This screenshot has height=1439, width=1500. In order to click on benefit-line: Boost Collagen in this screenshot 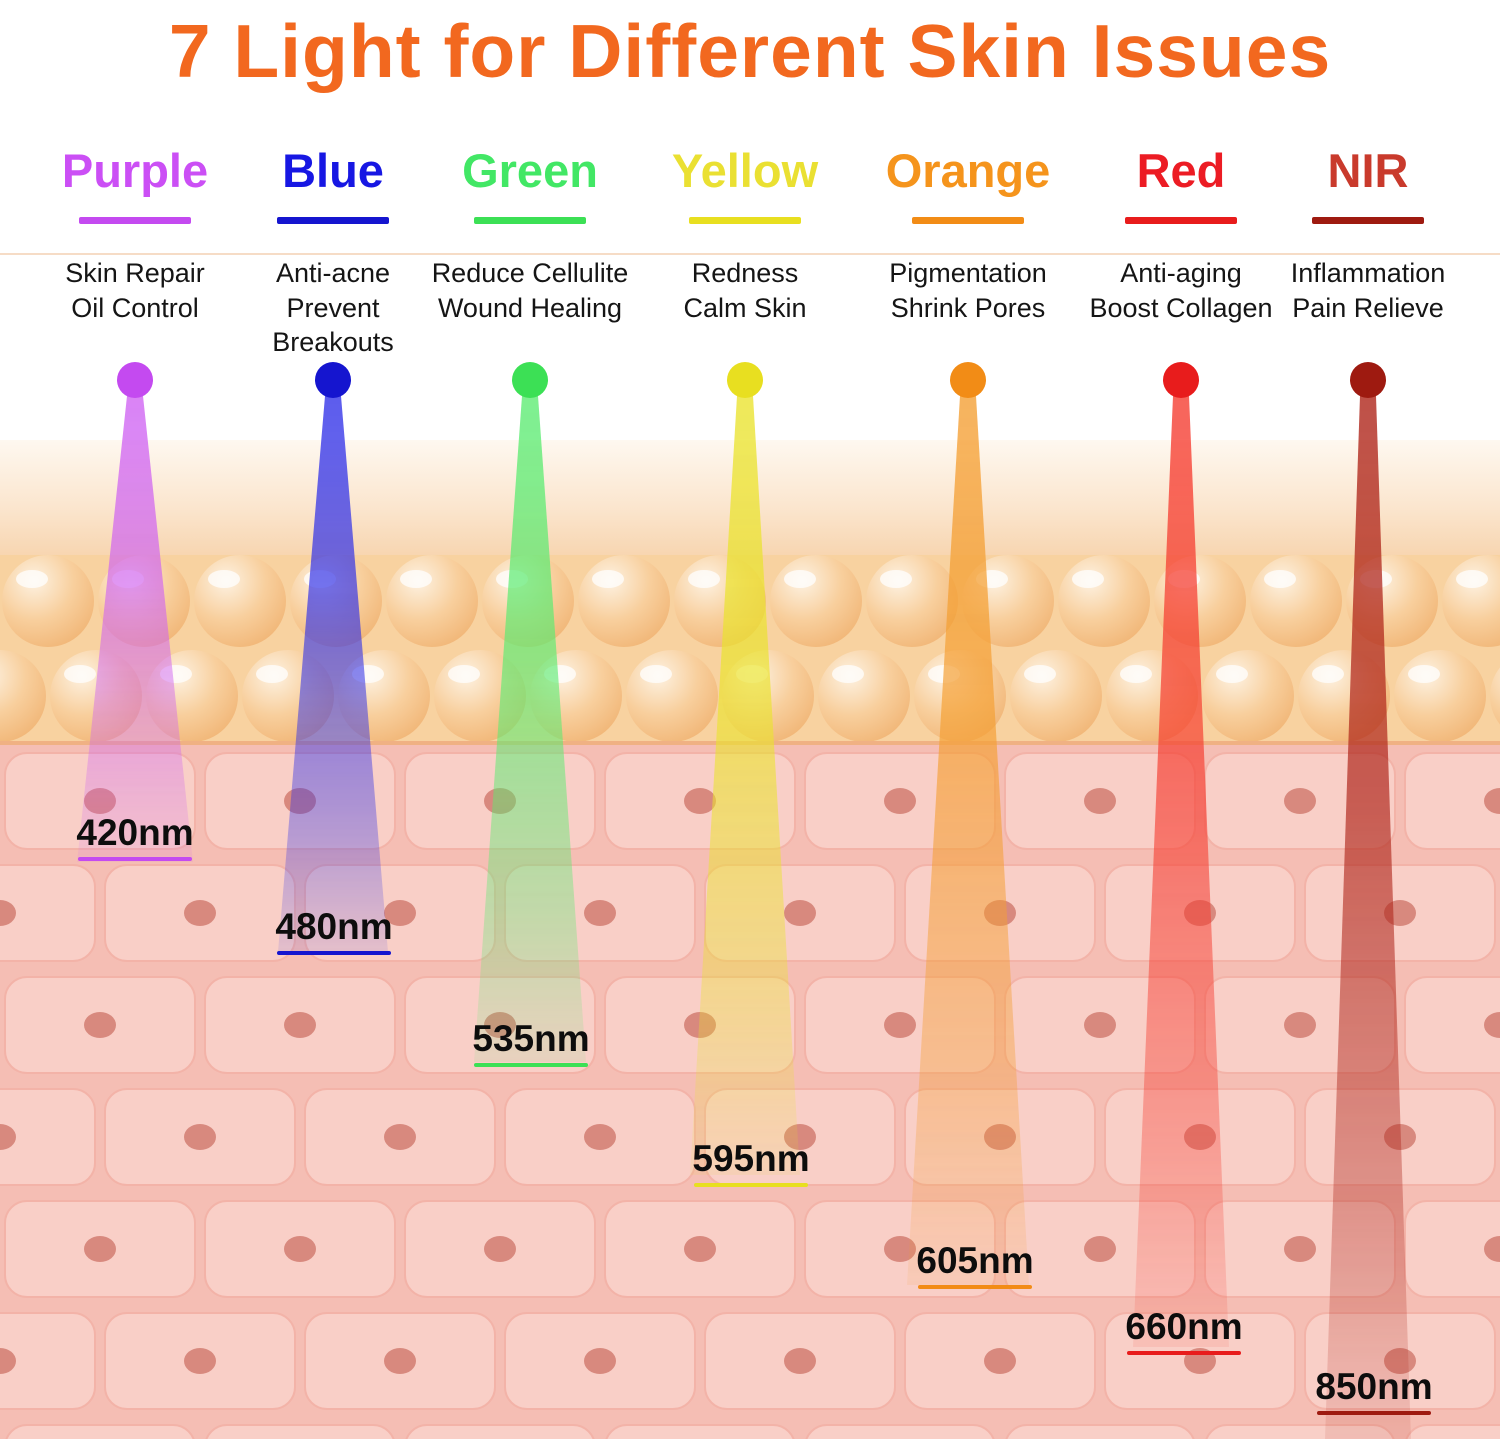, I will do `click(1181, 307)`.